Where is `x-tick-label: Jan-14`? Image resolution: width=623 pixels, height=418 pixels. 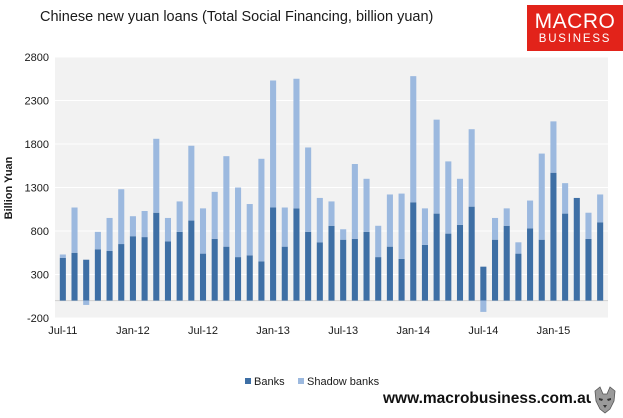
x-tick-label: Jan-14 is located at coordinates (413, 331).